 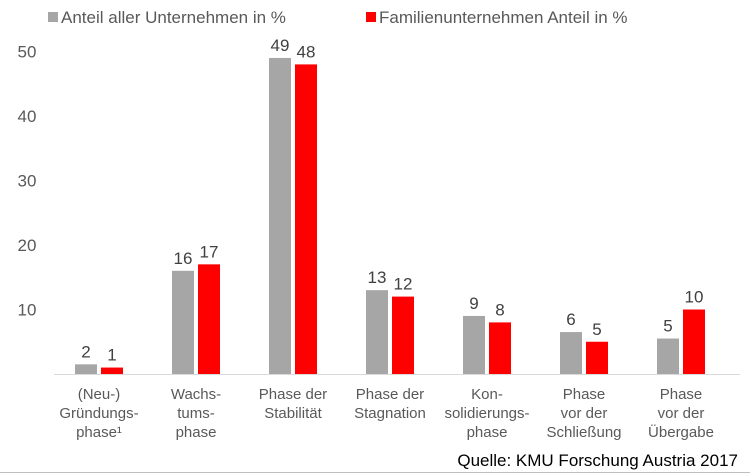 What do you see at coordinates (570, 319) in the screenshot?
I see `data-label: 6` at bounding box center [570, 319].